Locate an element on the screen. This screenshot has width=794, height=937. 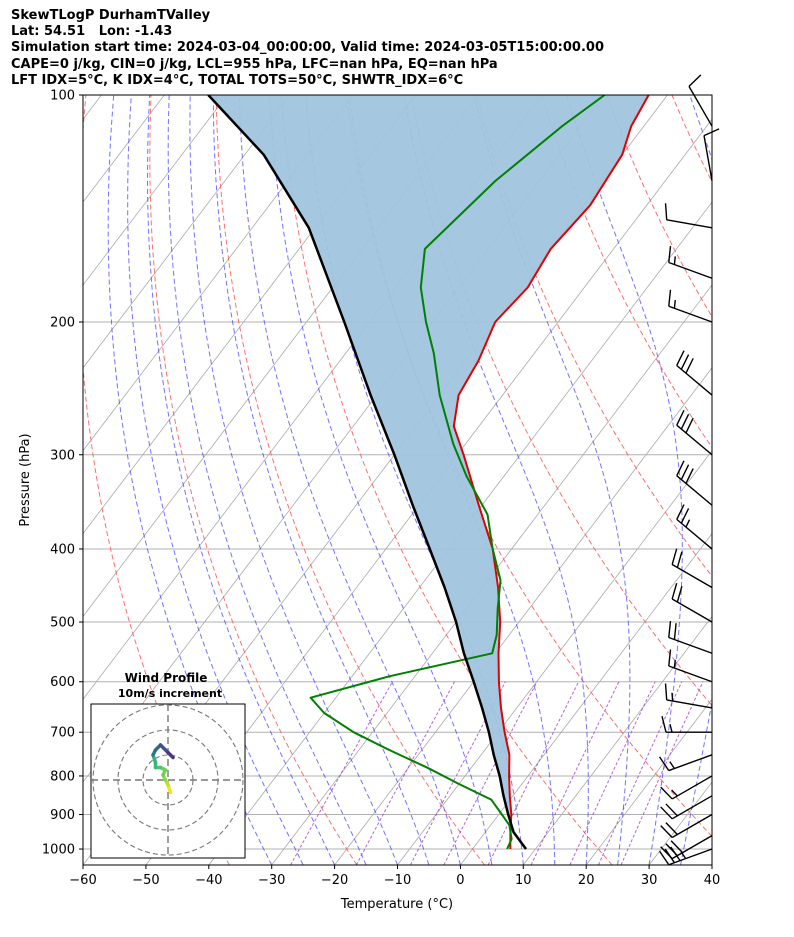
y-tick-label: 400 is located at coordinates (62, 549).